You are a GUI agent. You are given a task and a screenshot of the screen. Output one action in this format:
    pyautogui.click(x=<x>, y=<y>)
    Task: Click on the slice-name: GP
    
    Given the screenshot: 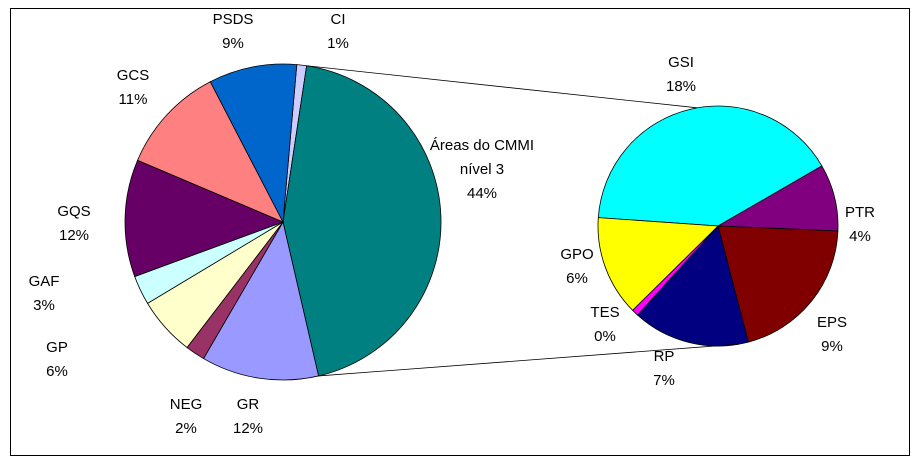 What is the action you would take?
    pyautogui.click(x=57, y=347)
    